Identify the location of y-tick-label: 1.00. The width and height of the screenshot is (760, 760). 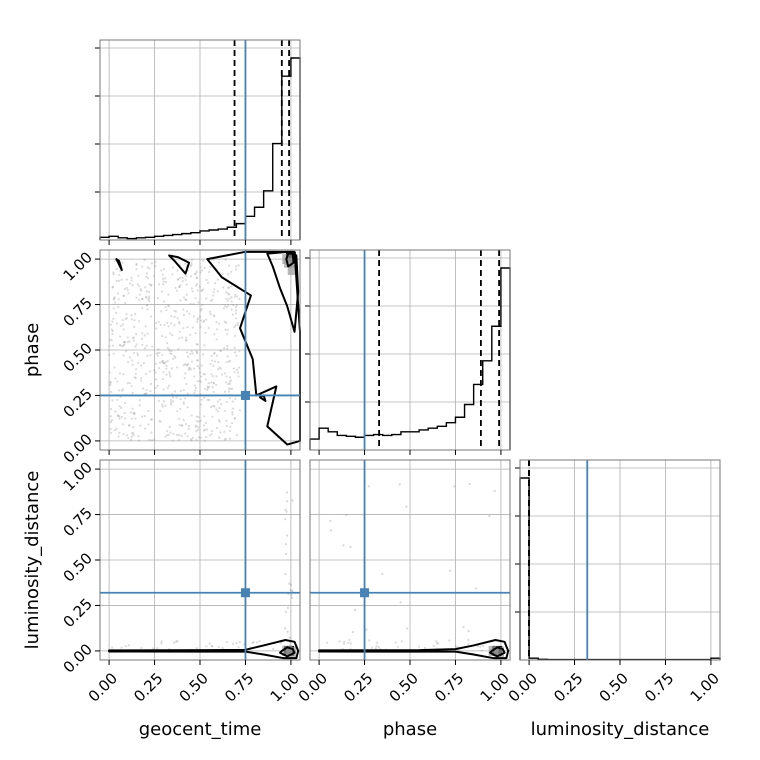
(78, 476).